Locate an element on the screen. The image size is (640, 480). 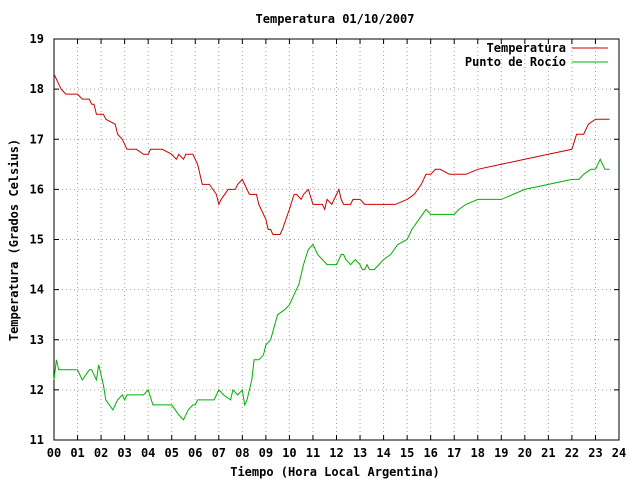
x-tick-label: 18 is located at coordinates (478, 453).